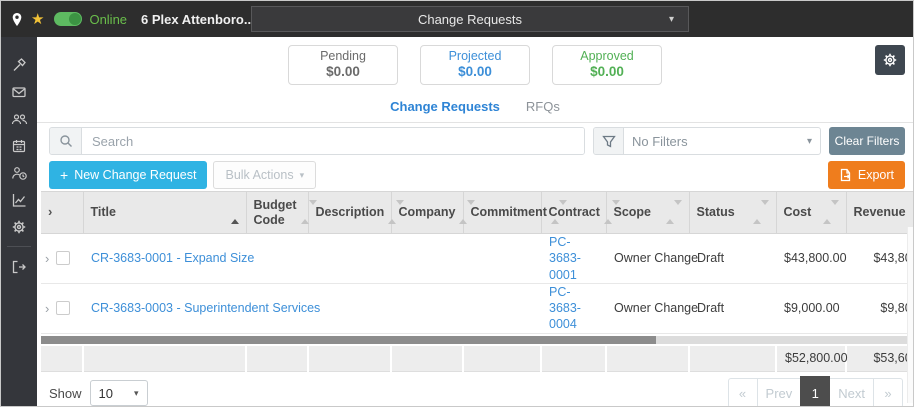 The height and width of the screenshot is (407, 914). What do you see at coordinates (165, 212) in the screenshot?
I see `column-title: Title` at bounding box center [165, 212].